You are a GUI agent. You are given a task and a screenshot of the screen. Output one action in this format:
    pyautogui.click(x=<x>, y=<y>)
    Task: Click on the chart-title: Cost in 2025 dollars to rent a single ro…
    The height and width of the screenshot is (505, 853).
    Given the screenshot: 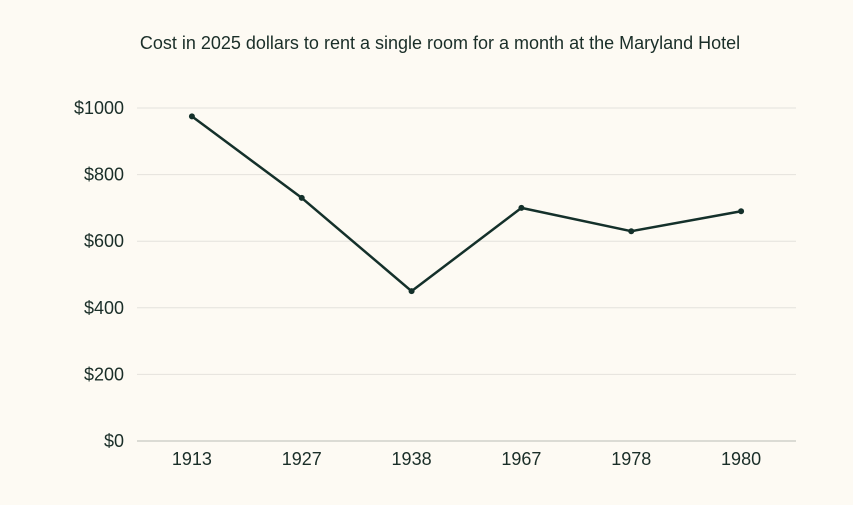 What is the action you would take?
    pyautogui.click(x=440, y=43)
    